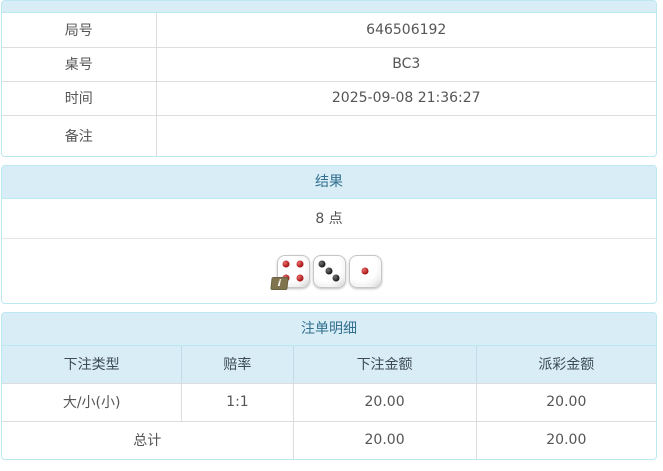 The height and width of the screenshot is (471, 663). I want to click on table-header-row: 下注类型 赔率 下注金额 派彩金额, so click(329, 365).